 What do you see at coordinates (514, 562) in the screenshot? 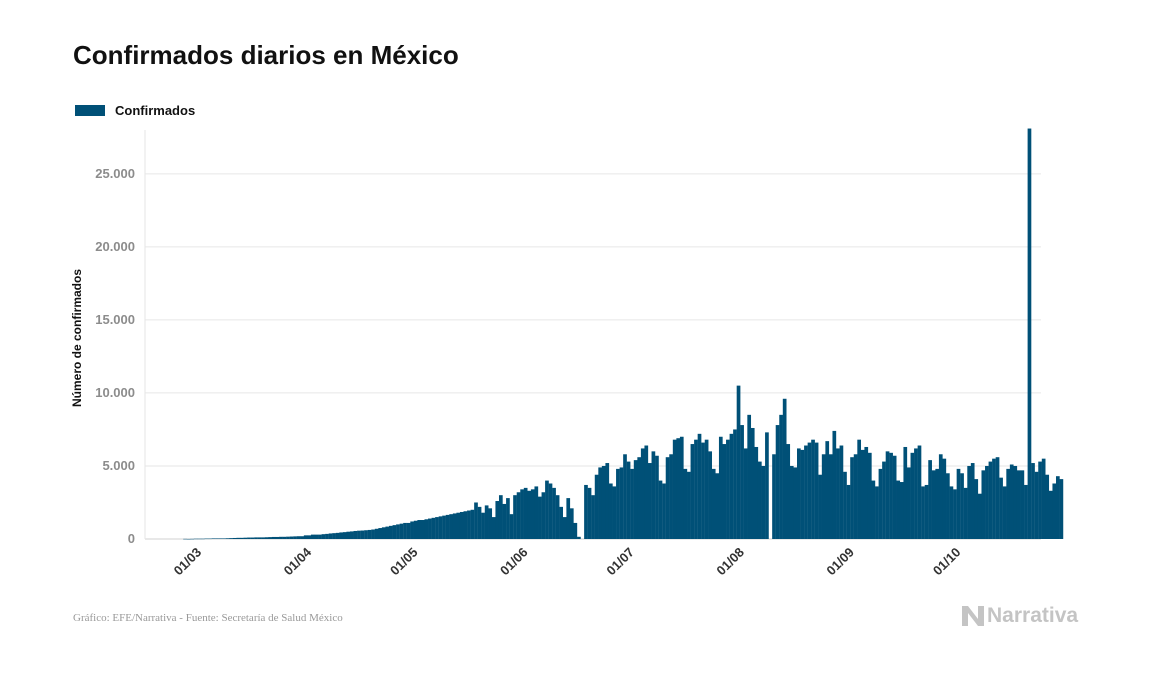
I see `x-tick-label: 01/06` at bounding box center [514, 562].